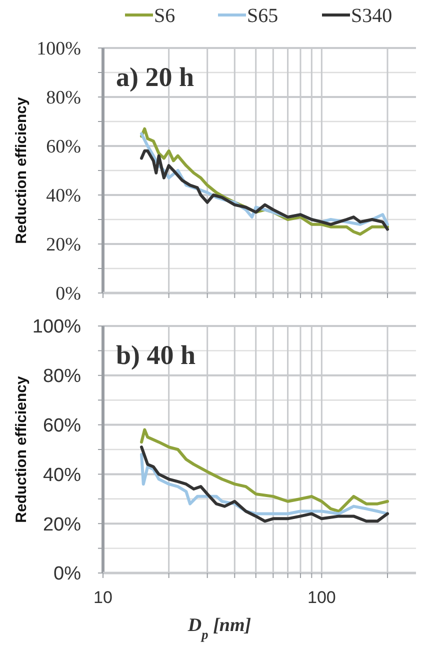  I want to click on x-axis-title: D$_{p}$ [nm], so click(219, 628).